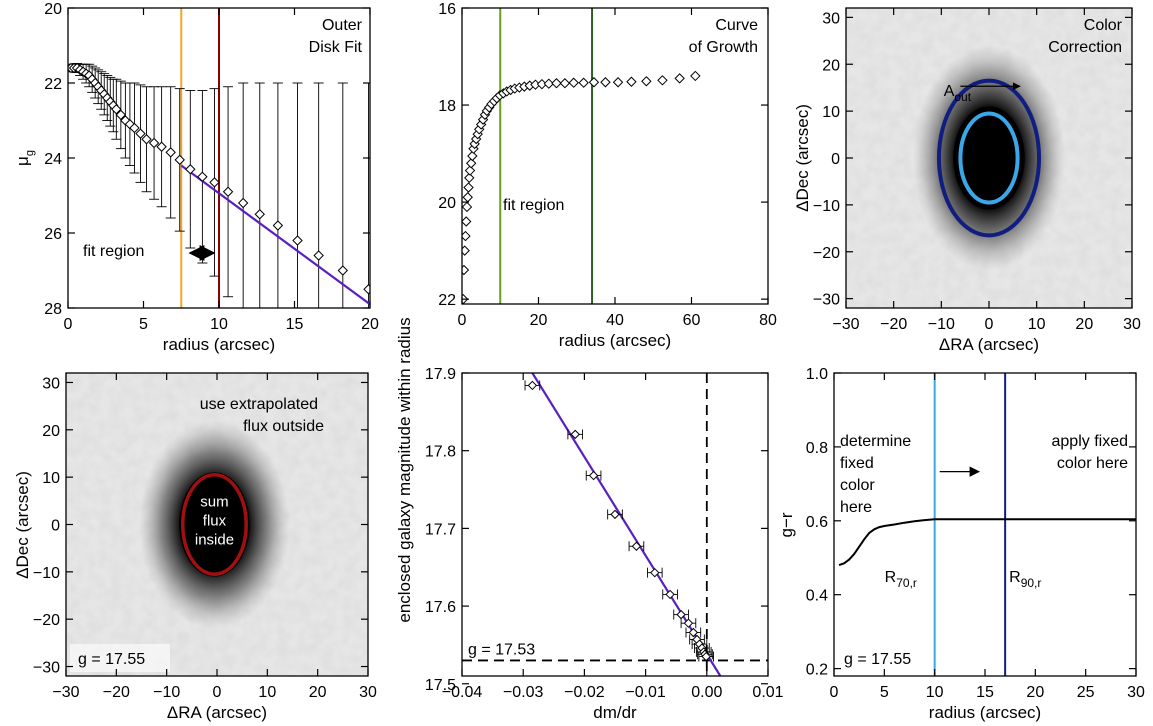 This screenshot has height=726, width=1153. Describe the element at coordinates (368, 692) in the screenshot. I see `x-tick-label: 30` at that location.